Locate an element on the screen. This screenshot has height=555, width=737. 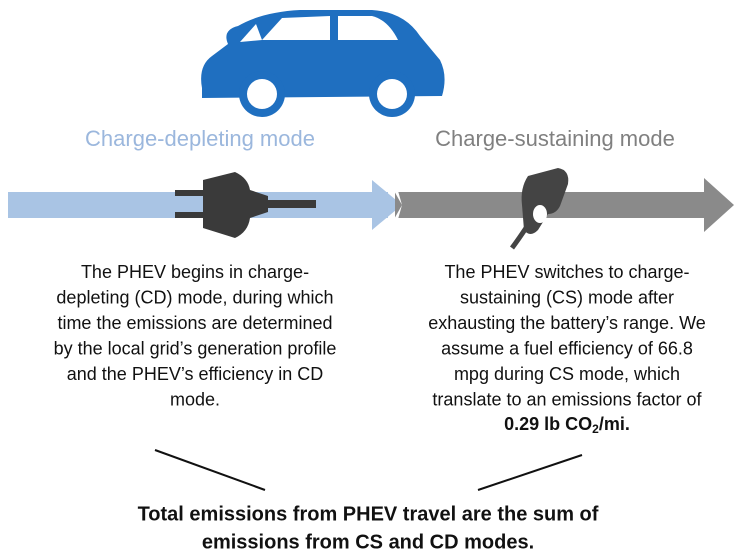
emission-factor-text: 0.29 lb CO is located at coordinates (548, 424).